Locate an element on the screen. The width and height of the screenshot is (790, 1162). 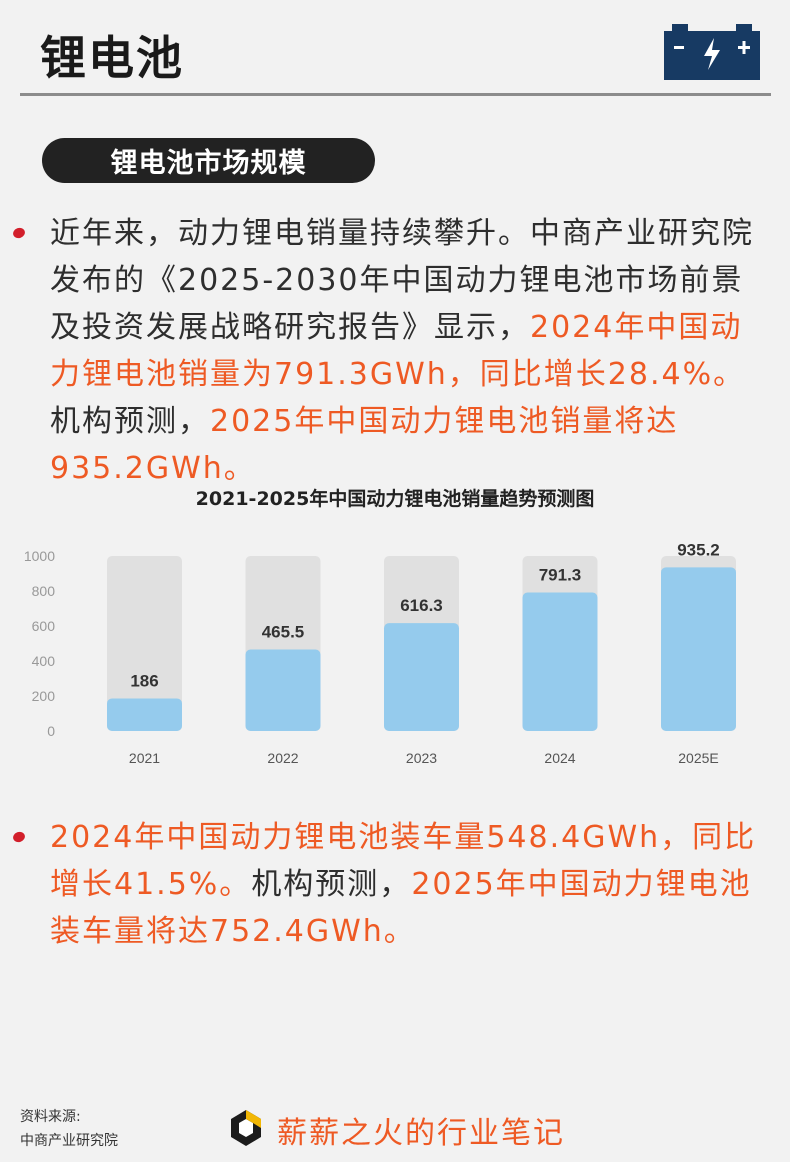
header-divider is located at coordinates (395, 94).